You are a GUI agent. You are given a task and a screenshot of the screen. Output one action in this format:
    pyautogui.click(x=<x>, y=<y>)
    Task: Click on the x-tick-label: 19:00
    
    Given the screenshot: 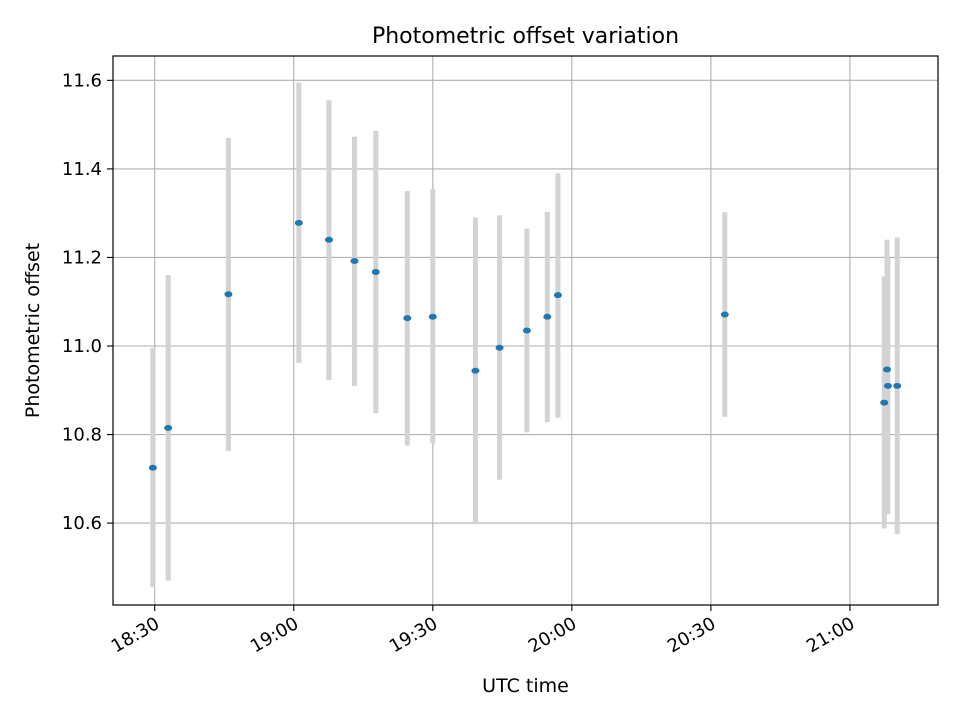 What is the action you would take?
    pyautogui.click(x=274, y=635)
    